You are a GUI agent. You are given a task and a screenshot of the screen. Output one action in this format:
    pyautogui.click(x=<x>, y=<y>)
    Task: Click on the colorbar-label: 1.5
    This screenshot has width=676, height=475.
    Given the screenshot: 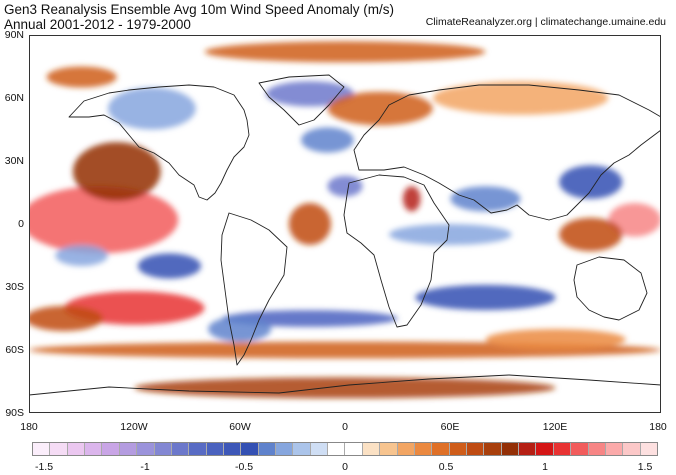 What is the action you would take?
    pyautogui.click(x=645, y=467)
    